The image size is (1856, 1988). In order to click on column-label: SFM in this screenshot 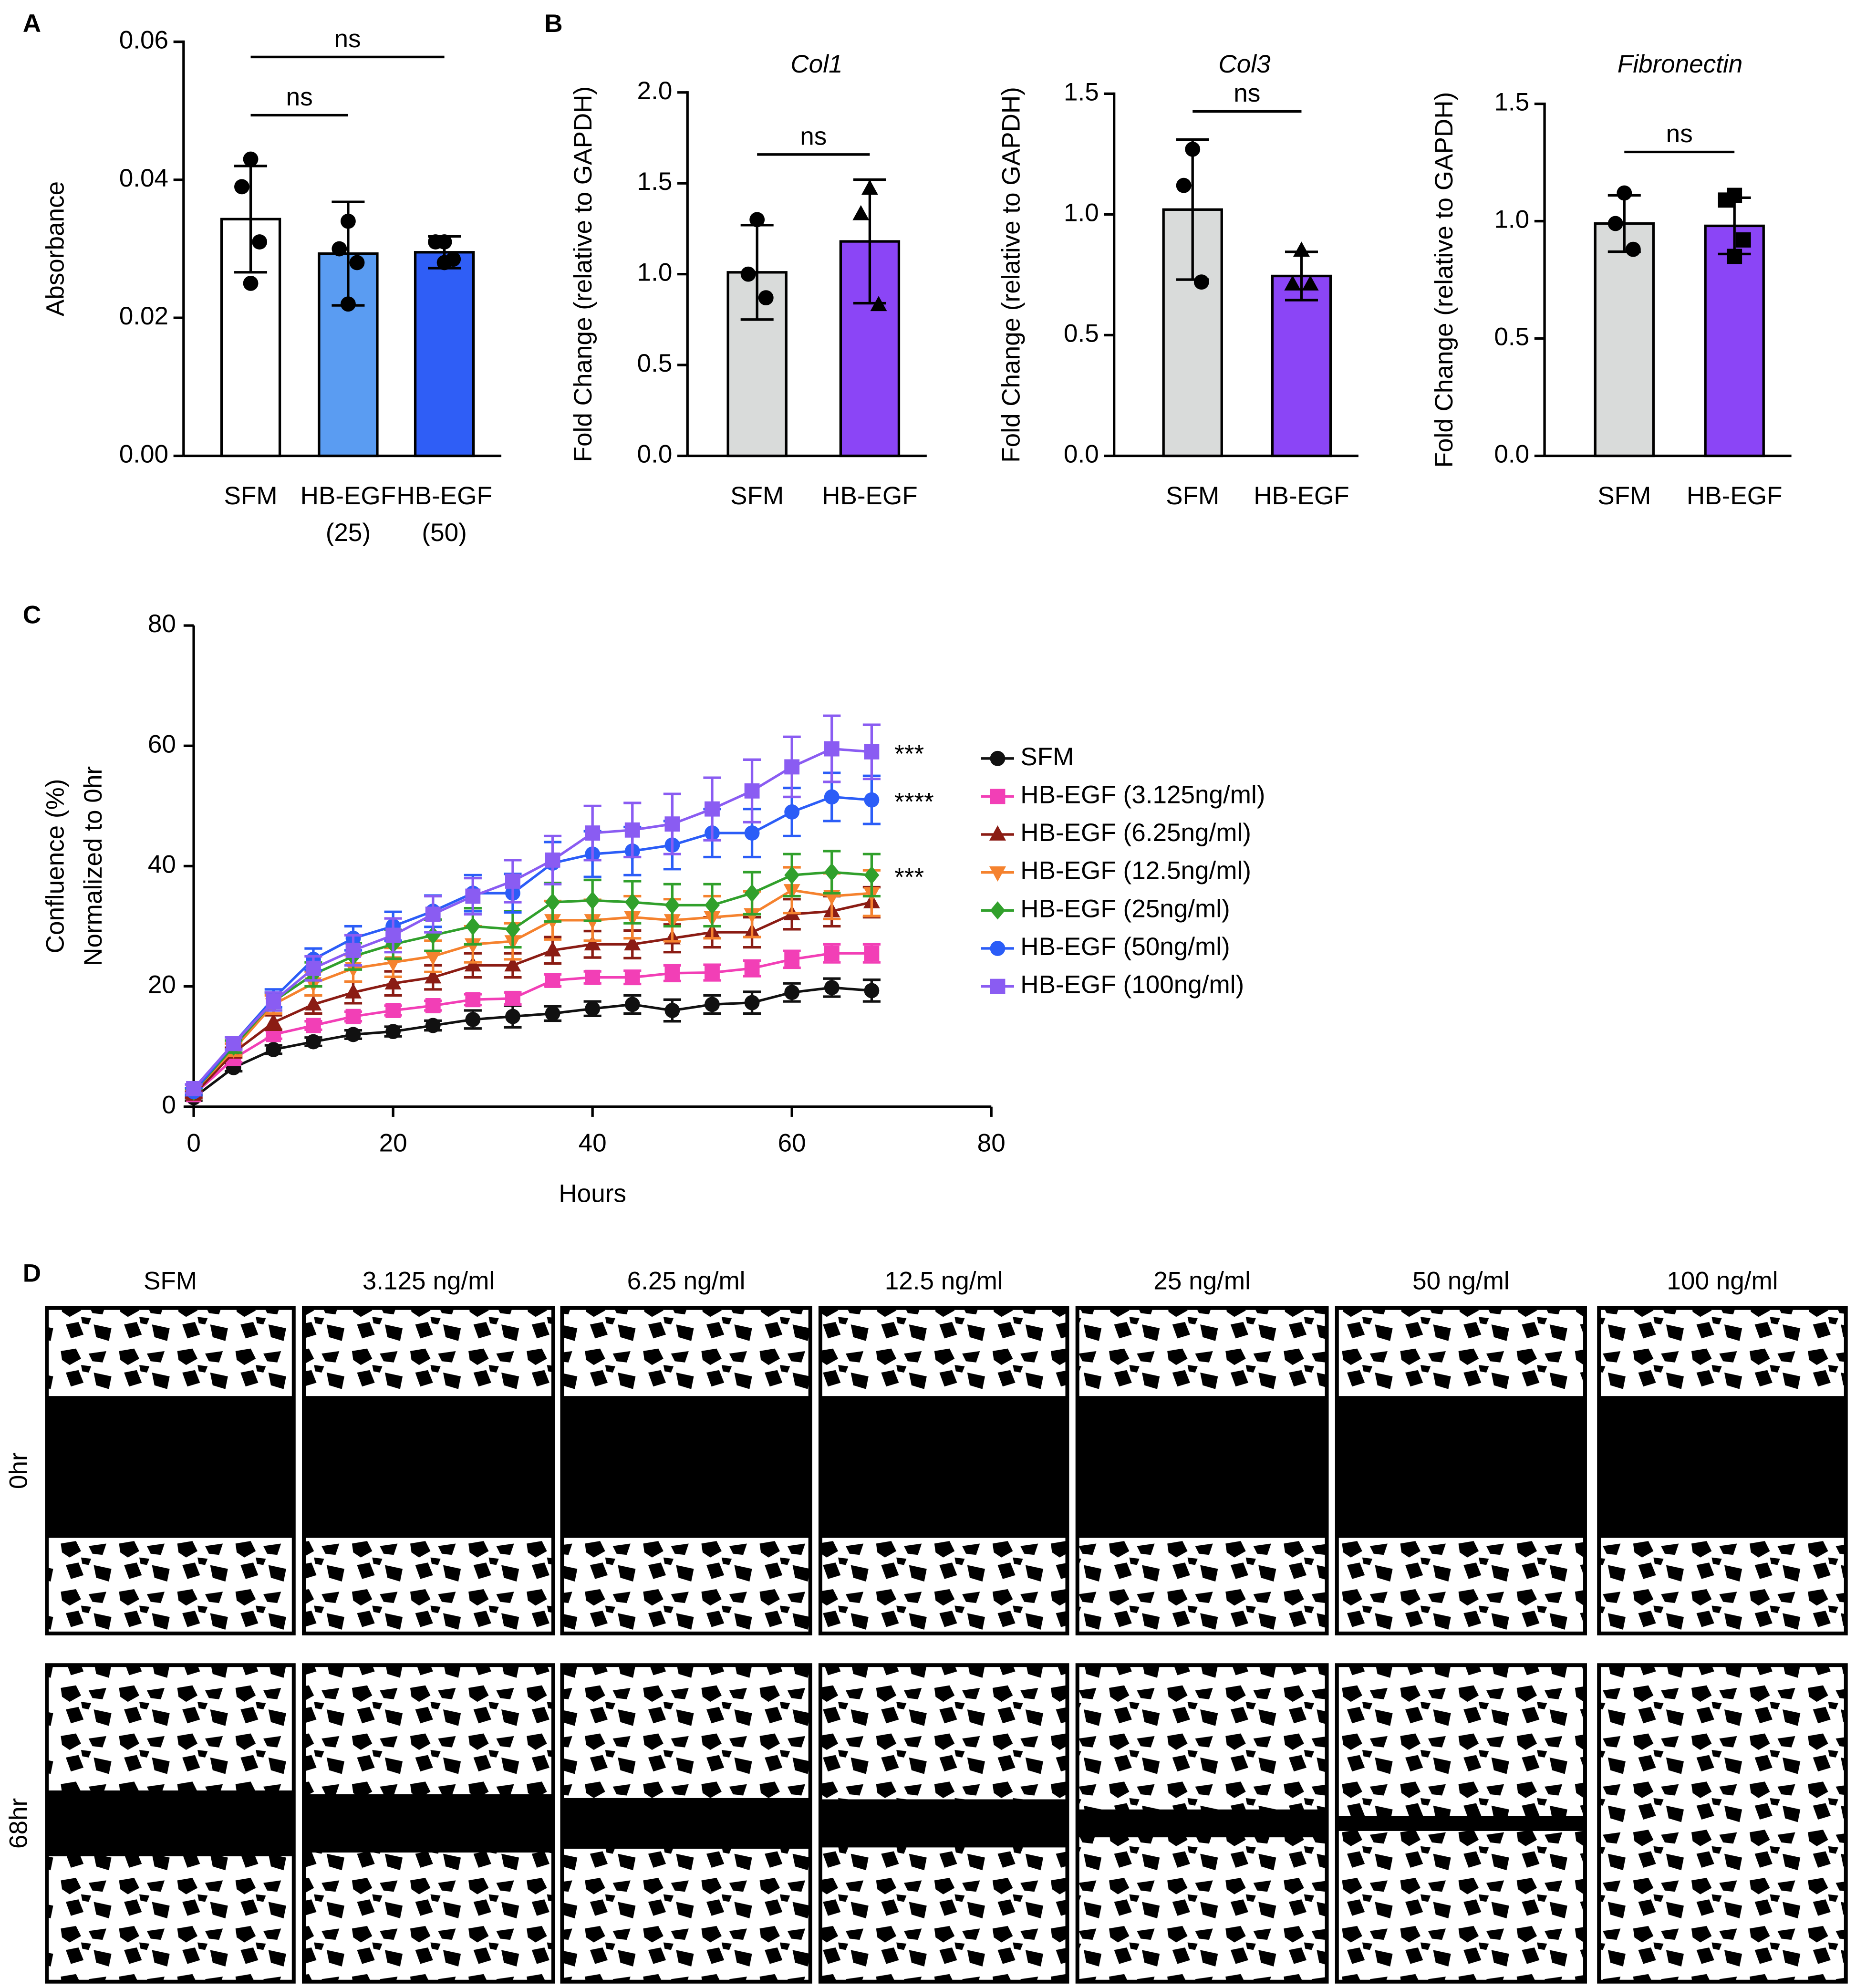, I will do `click(171, 1281)`.